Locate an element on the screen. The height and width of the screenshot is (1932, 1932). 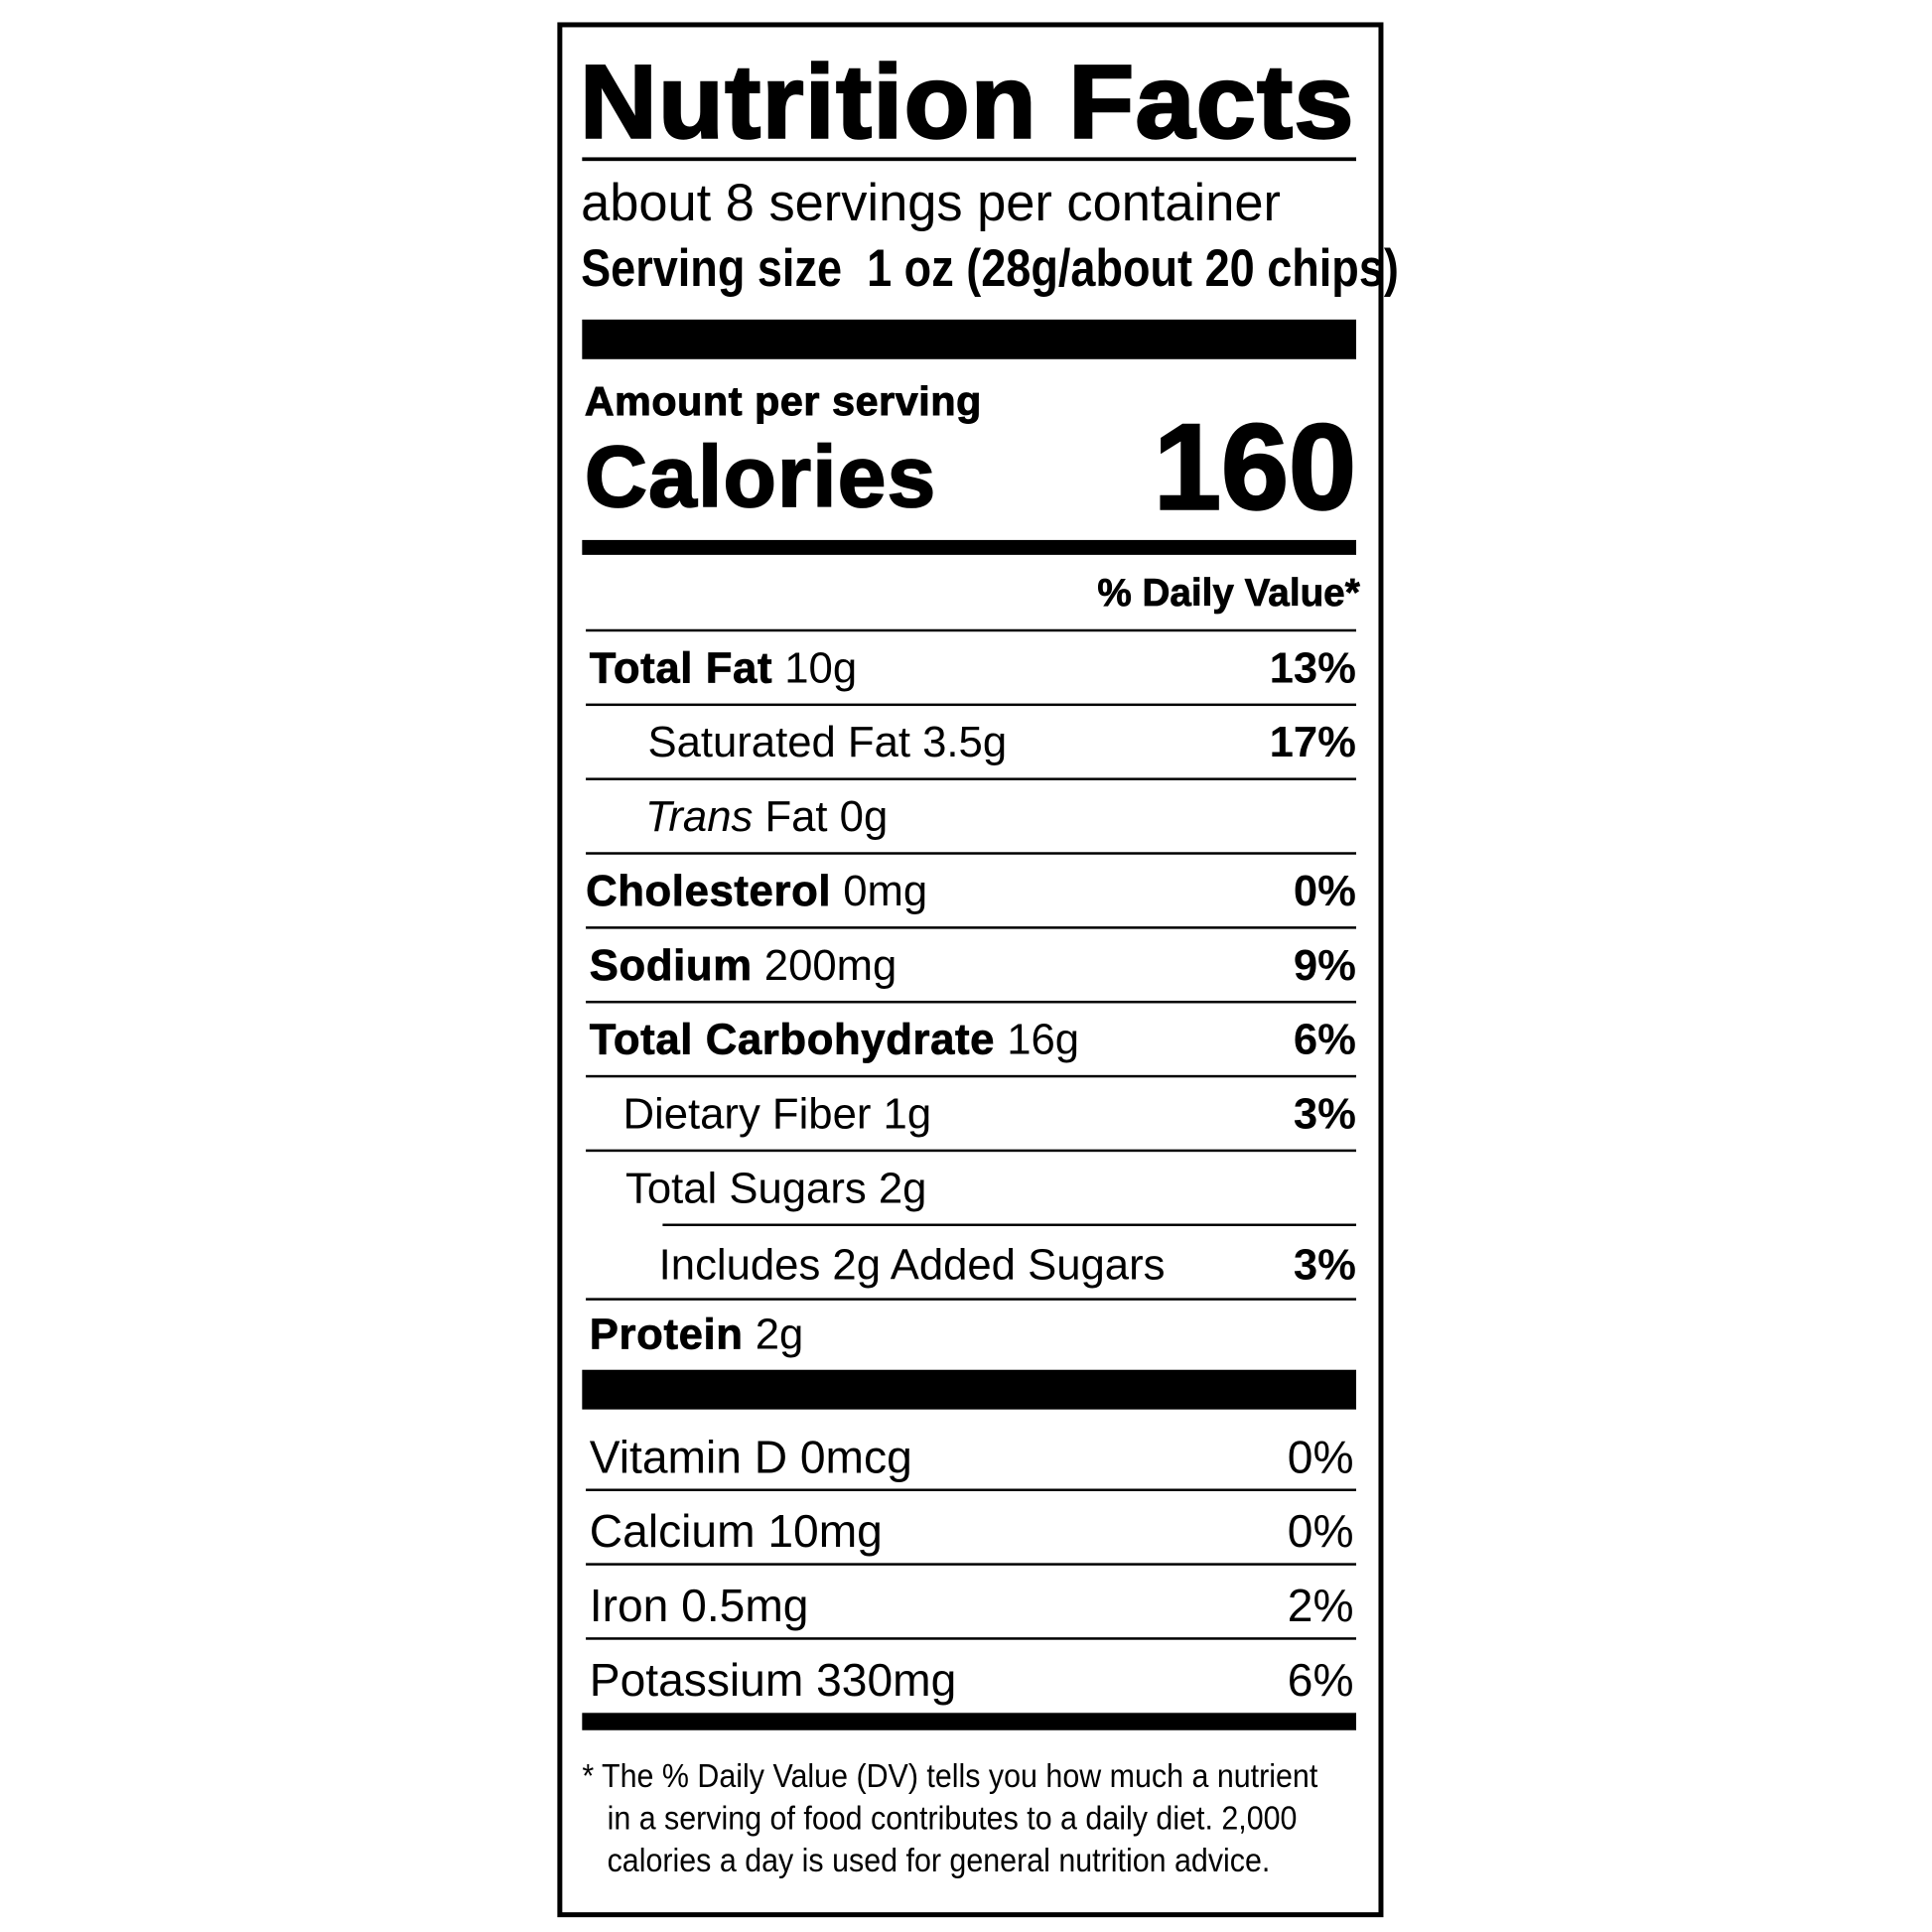
nutrient-dv: 6% is located at coordinates (1325, 1040).